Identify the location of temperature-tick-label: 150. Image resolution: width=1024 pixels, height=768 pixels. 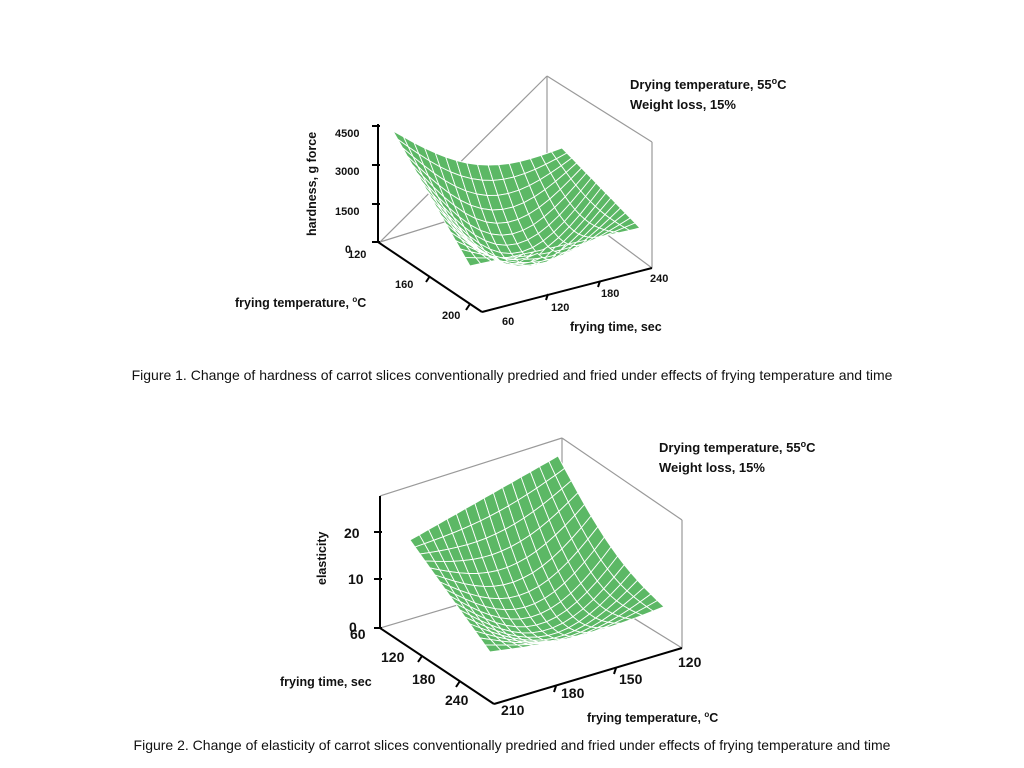
(631, 679).